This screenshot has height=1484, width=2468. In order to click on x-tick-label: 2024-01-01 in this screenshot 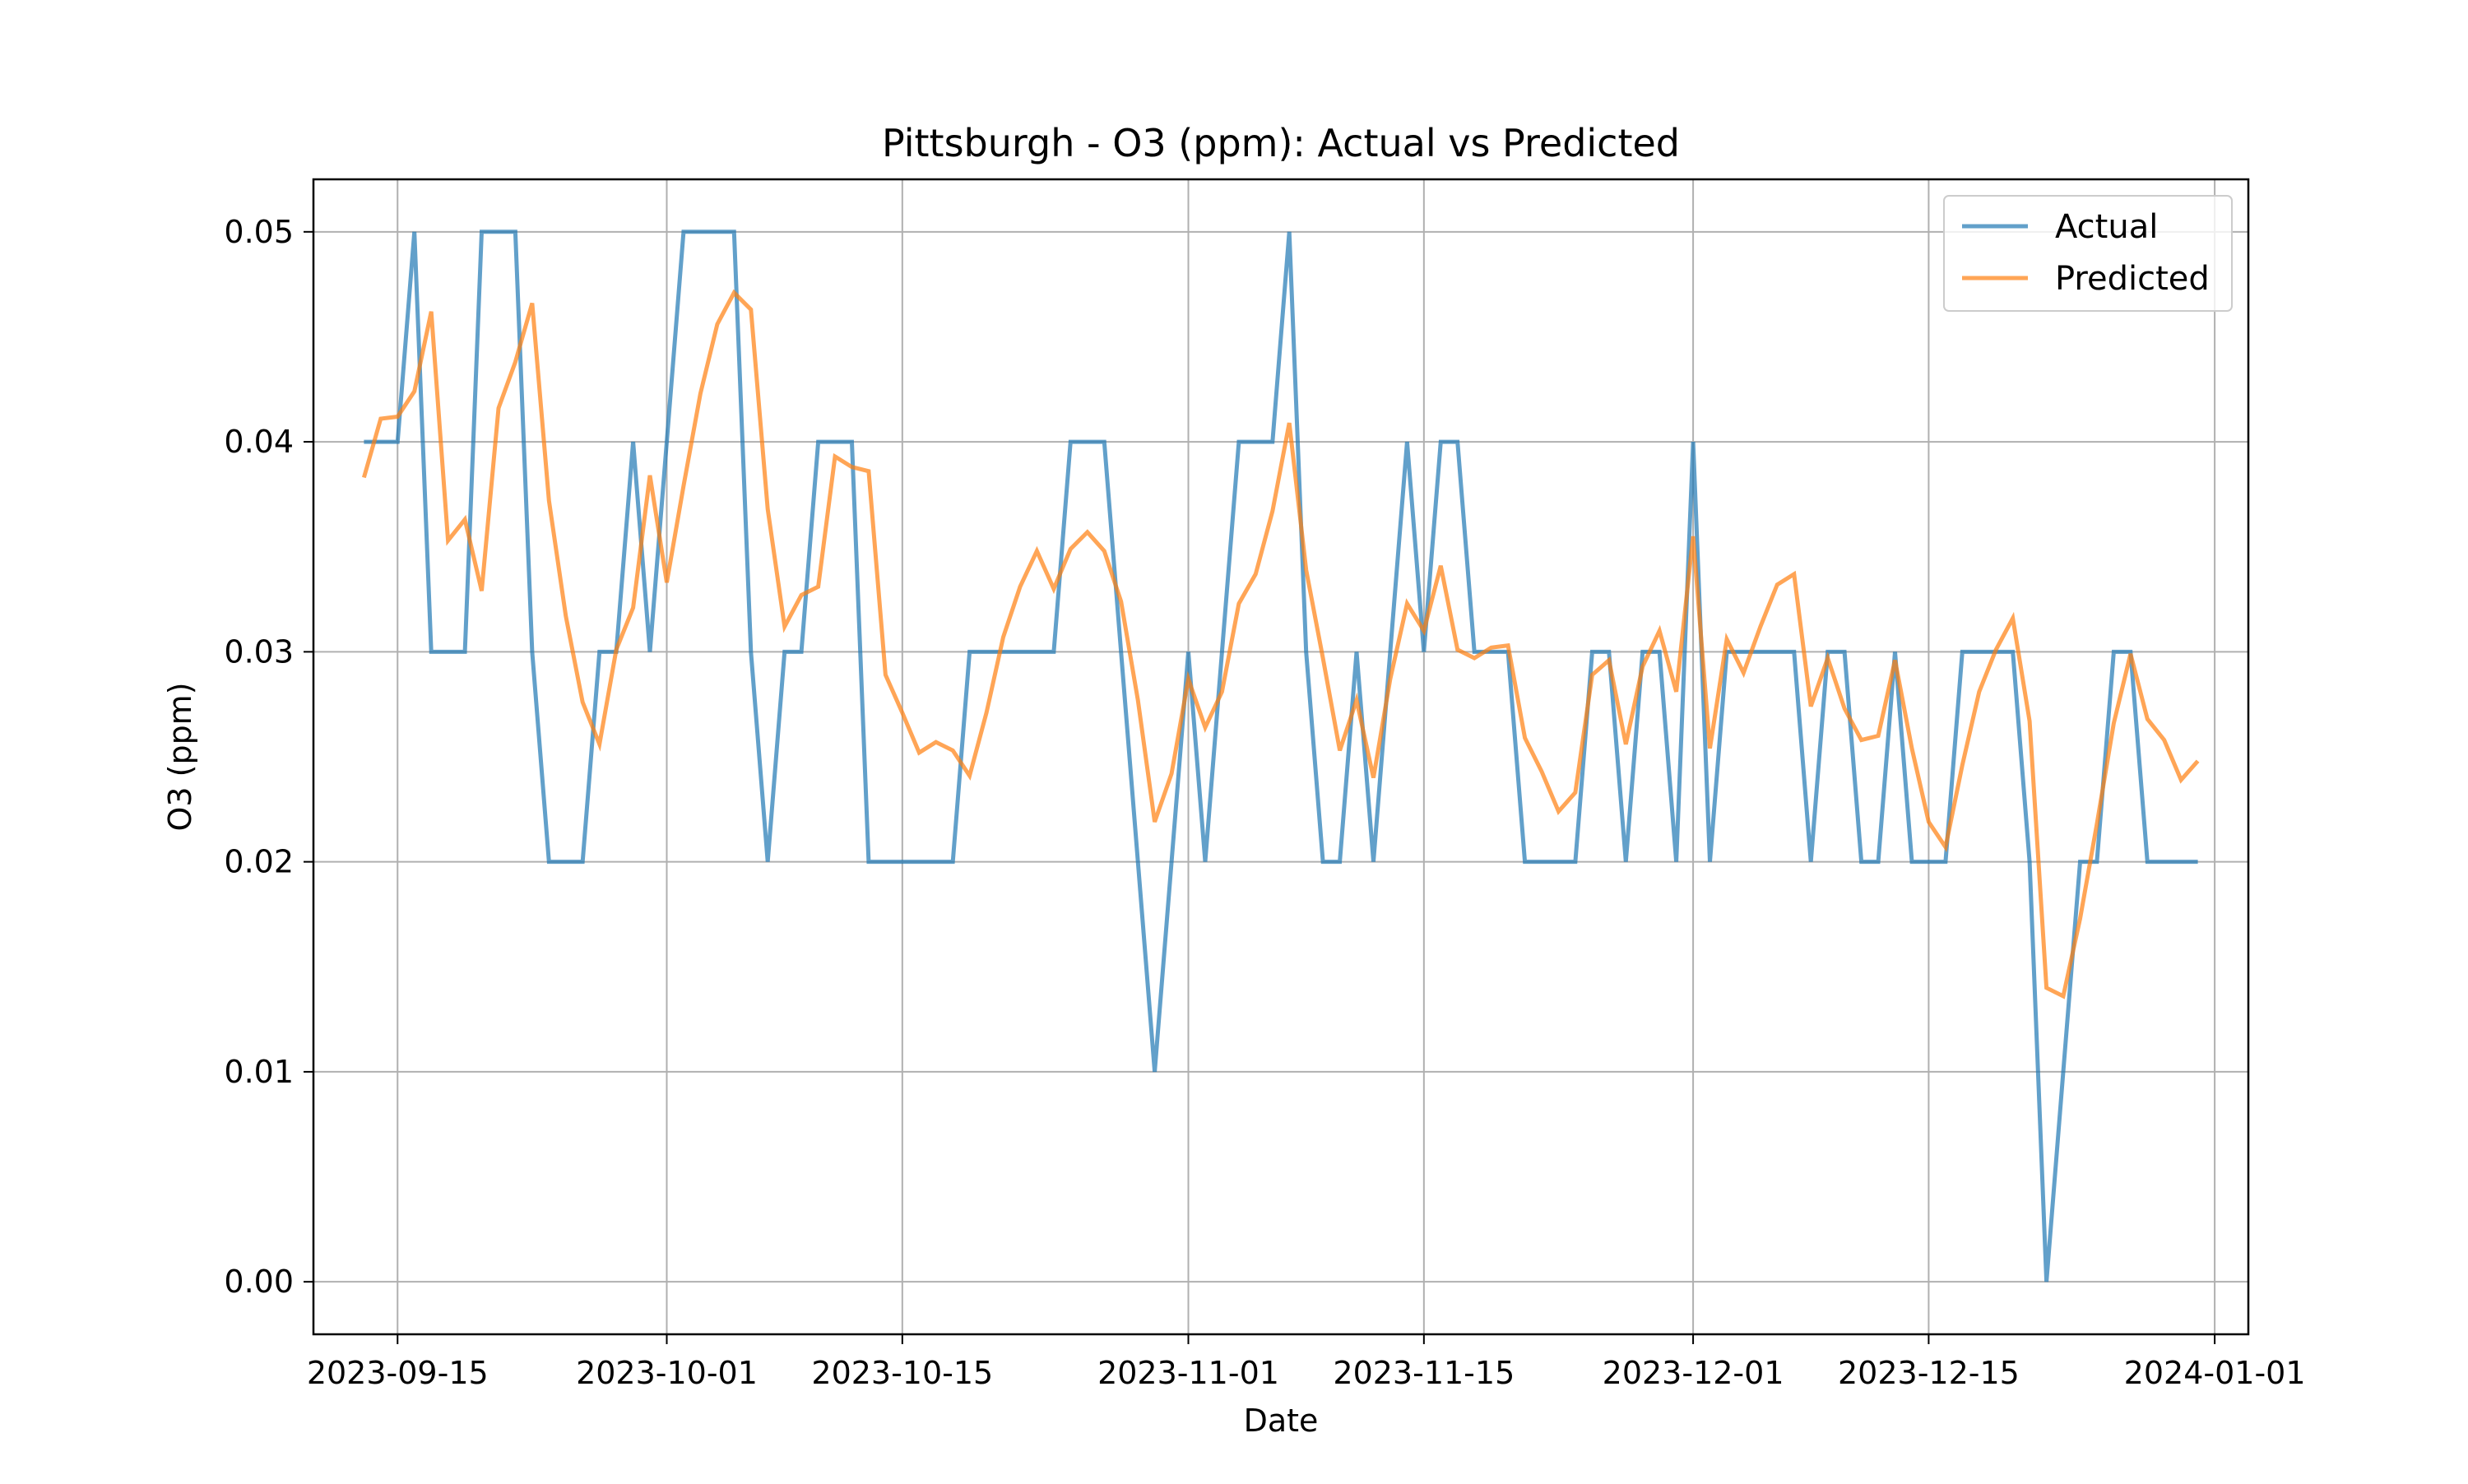, I will do `click(2215, 1373)`.